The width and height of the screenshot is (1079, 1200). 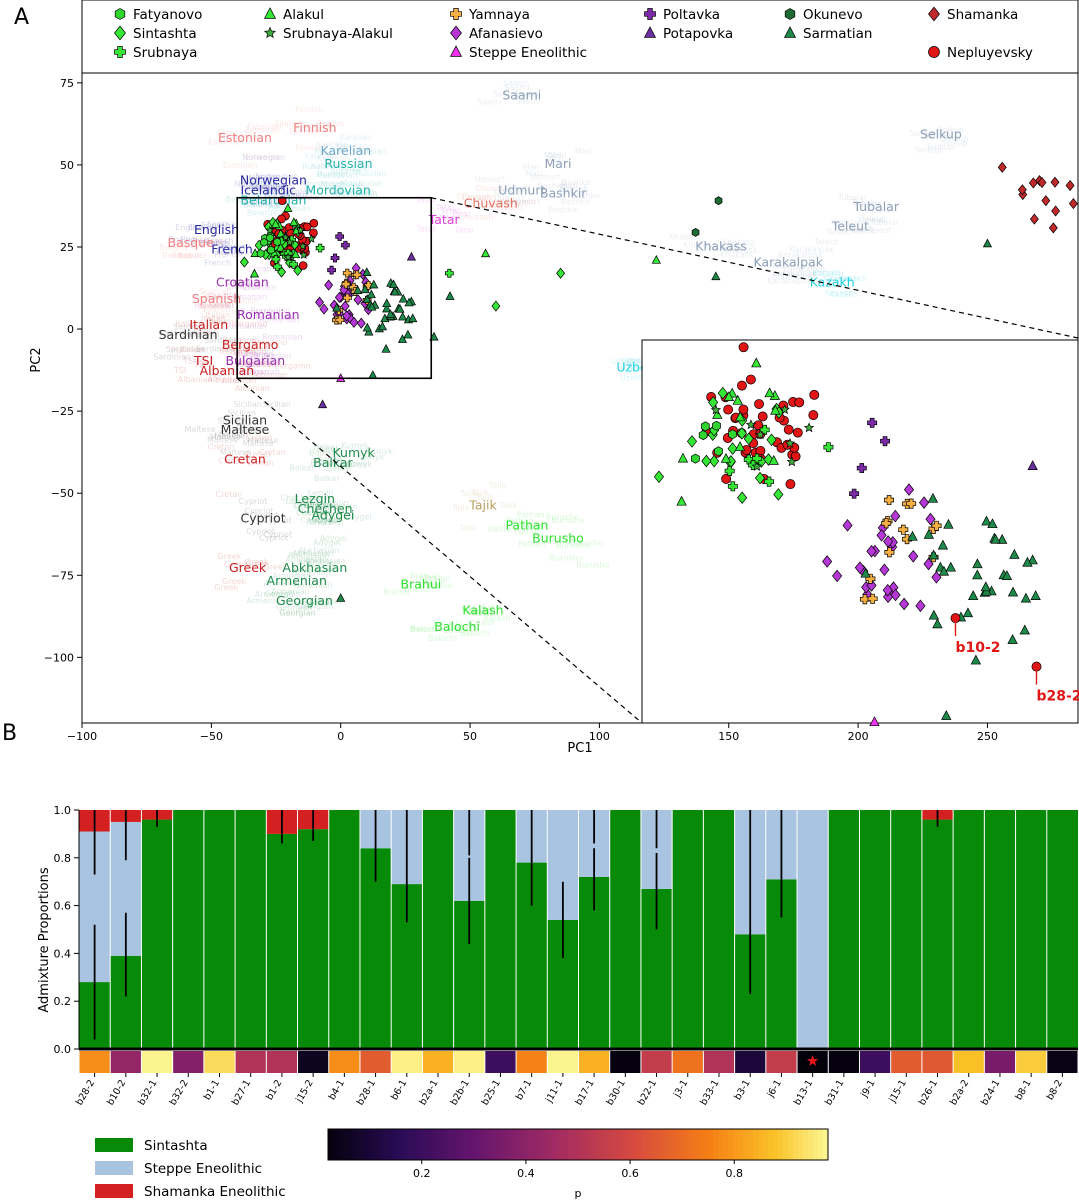 I want to click on background-sample-label: TSI, so click(x=174, y=351).